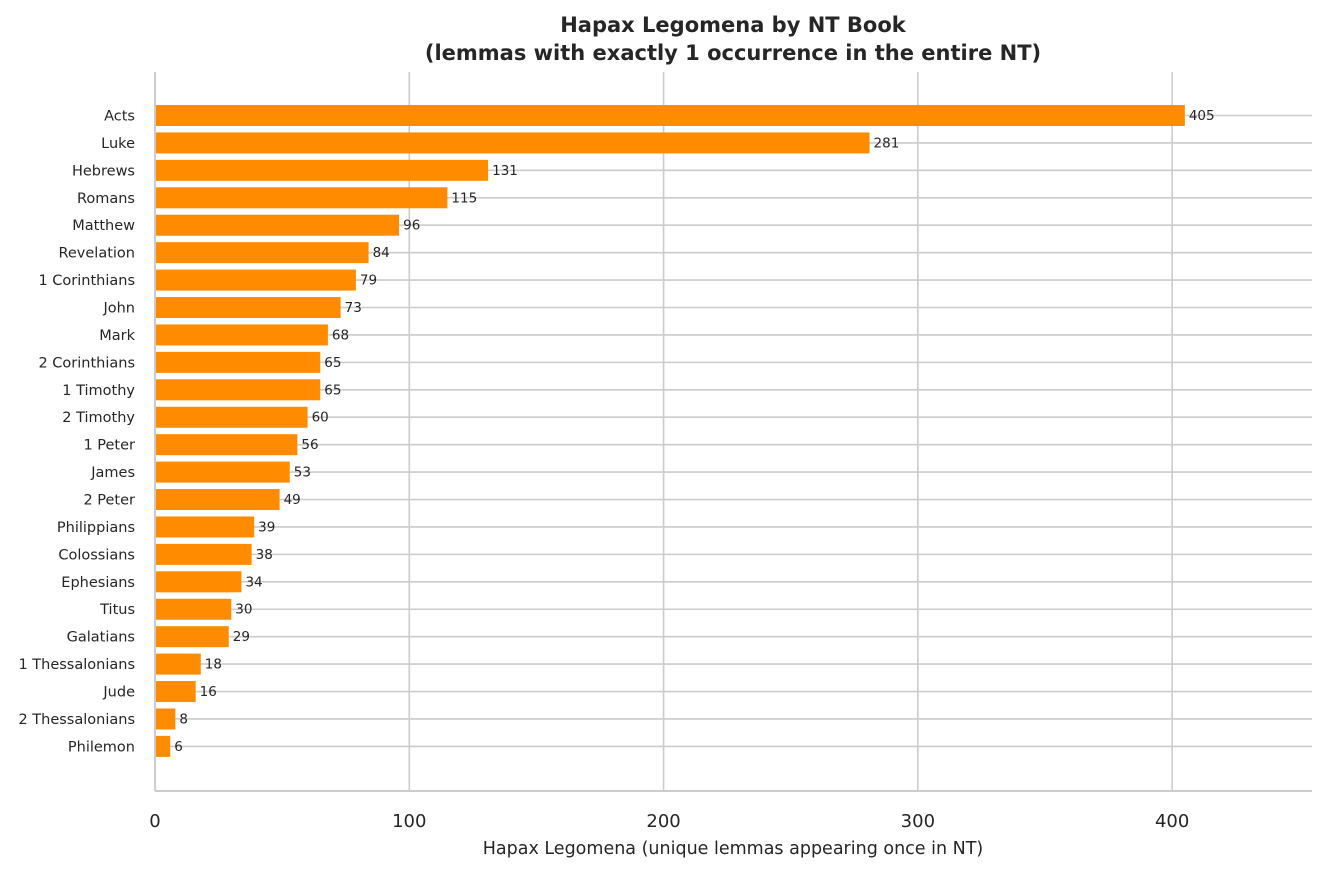  I want to click on value-label: 8, so click(183, 719).